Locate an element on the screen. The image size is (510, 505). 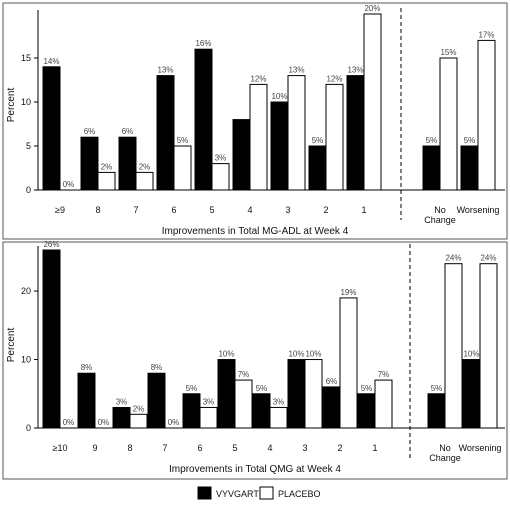
category-label: Change is located at coordinates (445, 458).